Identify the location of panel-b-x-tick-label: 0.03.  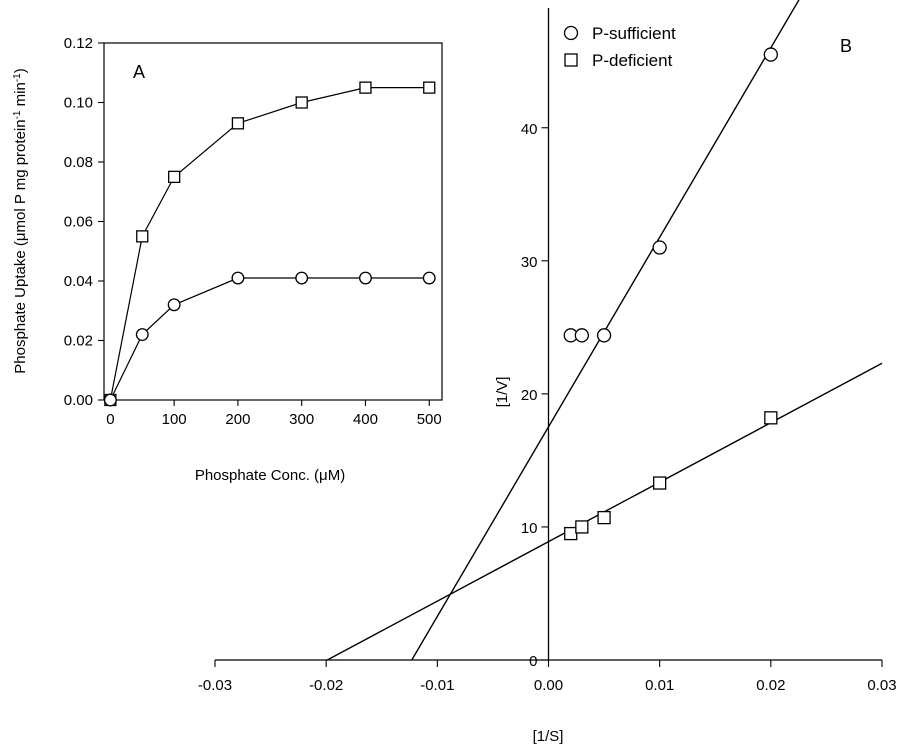
(881, 685).